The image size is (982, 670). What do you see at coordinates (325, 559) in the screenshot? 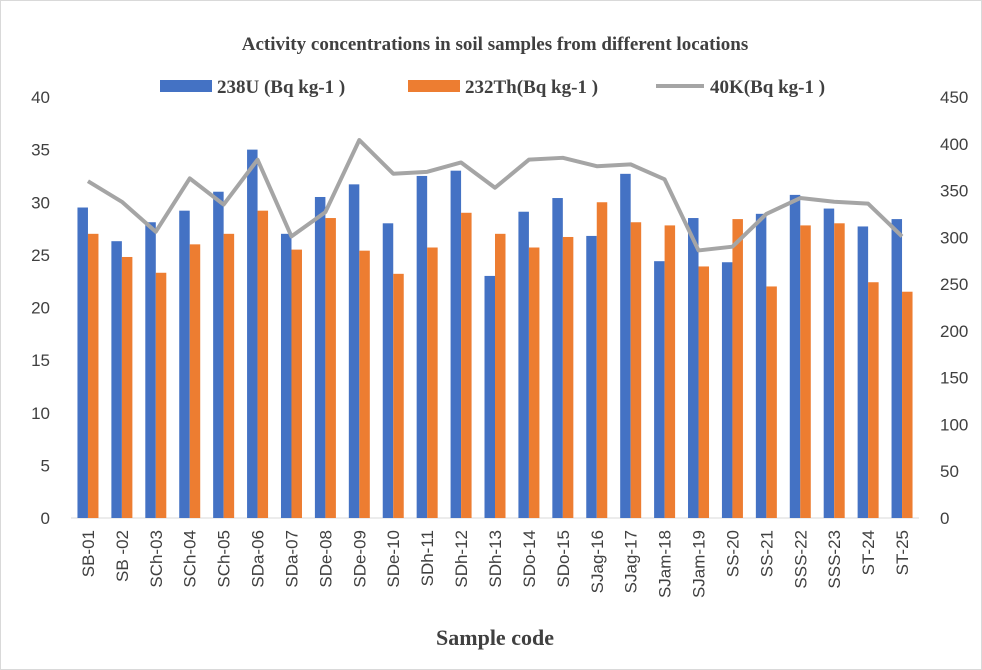
I see `x-tick-label: SDe-08` at bounding box center [325, 559].